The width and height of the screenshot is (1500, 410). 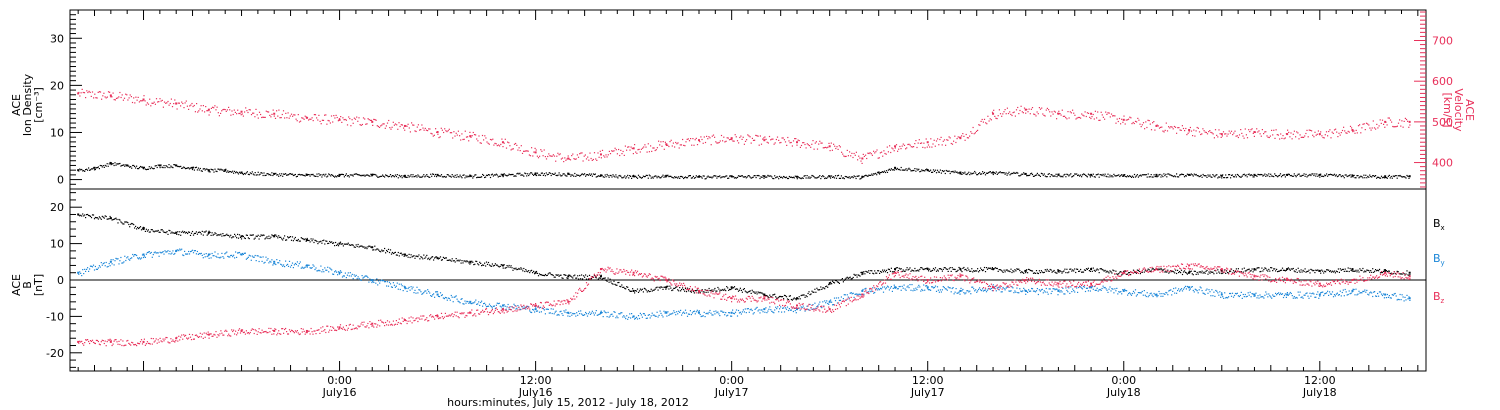 I want to click on b-tick-label: -10, so click(x=55, y=316).